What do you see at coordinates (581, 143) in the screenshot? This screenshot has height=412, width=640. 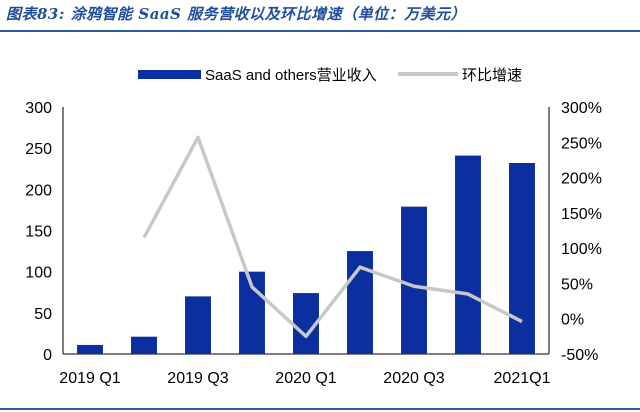 I see `y2-tick-label: 250%` at bounding box center [581, 143].